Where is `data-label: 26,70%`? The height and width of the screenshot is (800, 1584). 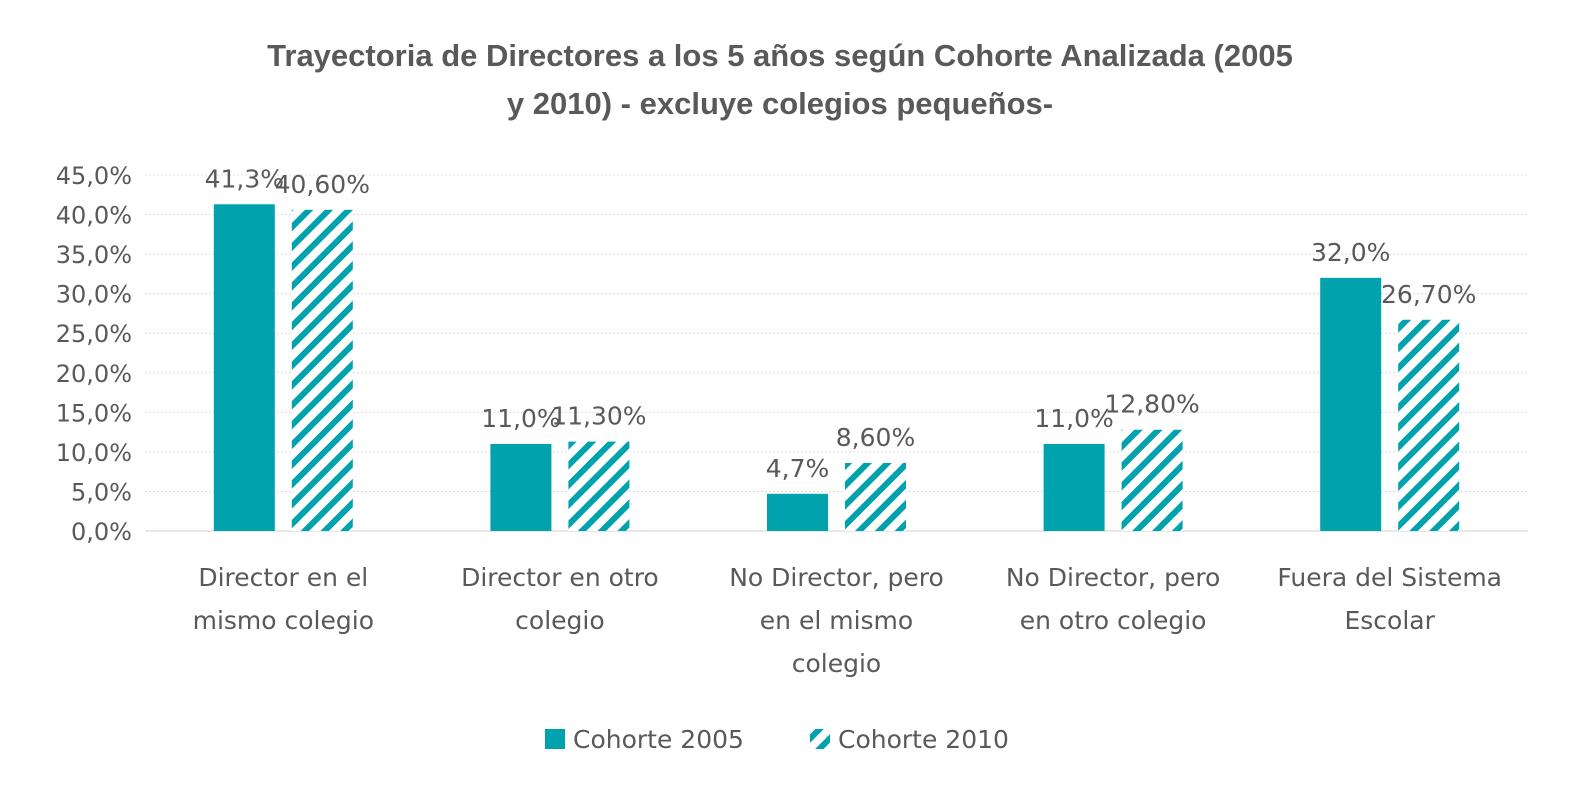 data-label: 26,70% is located at coordinates (1428, 294).